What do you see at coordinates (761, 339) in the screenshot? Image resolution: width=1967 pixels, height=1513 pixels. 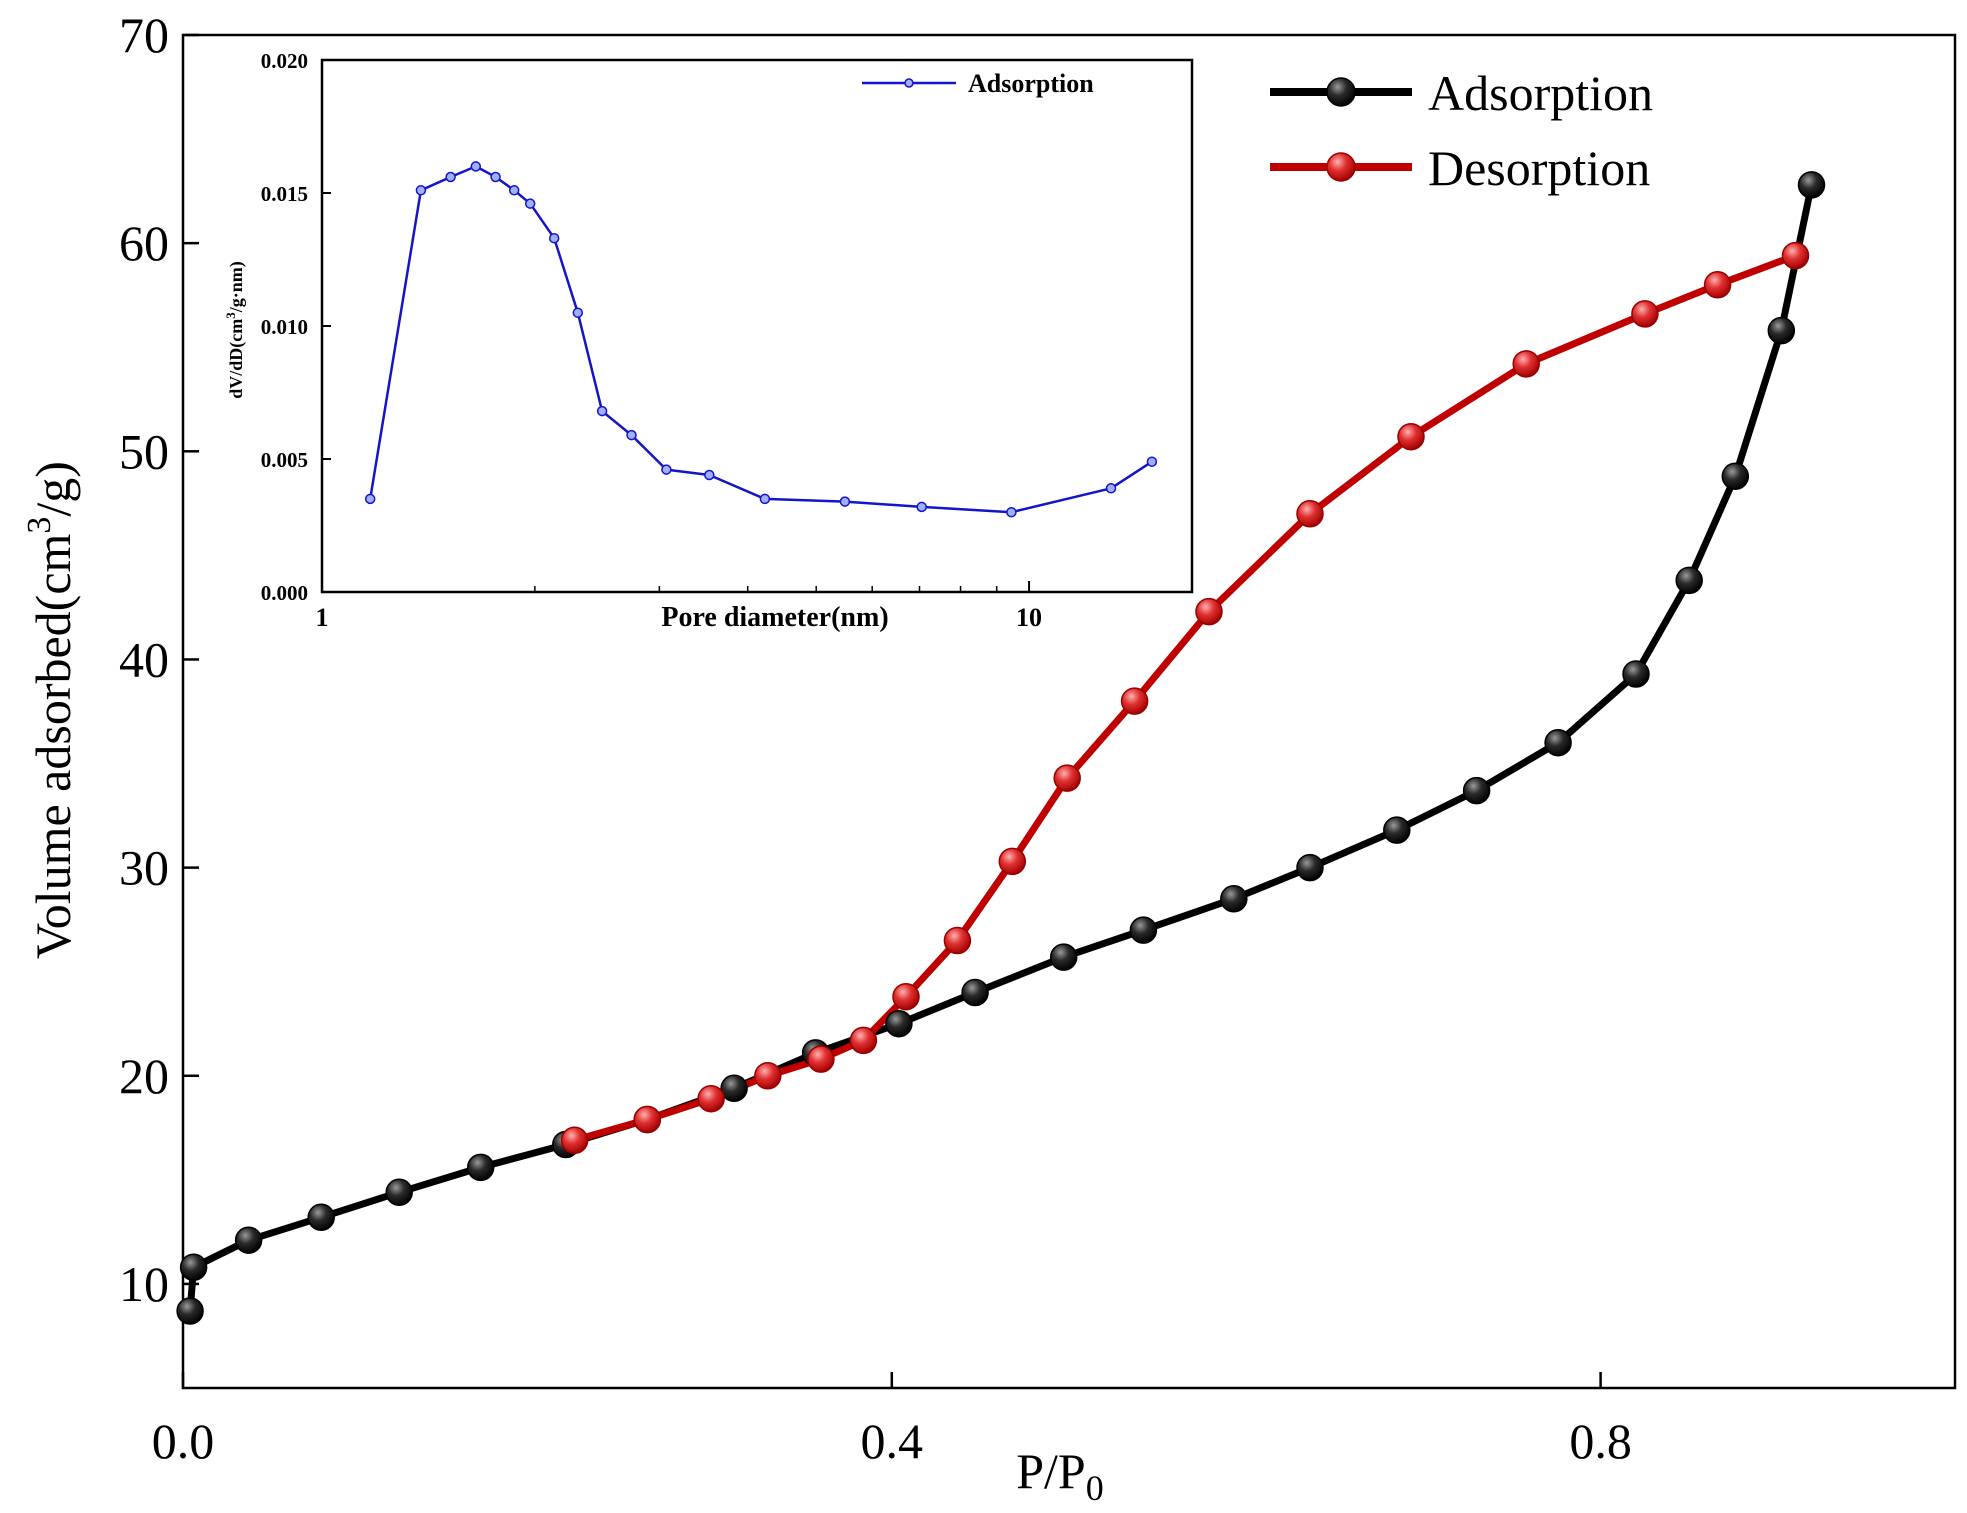 I see `inset-series-group` at bounding box center [761, 339].